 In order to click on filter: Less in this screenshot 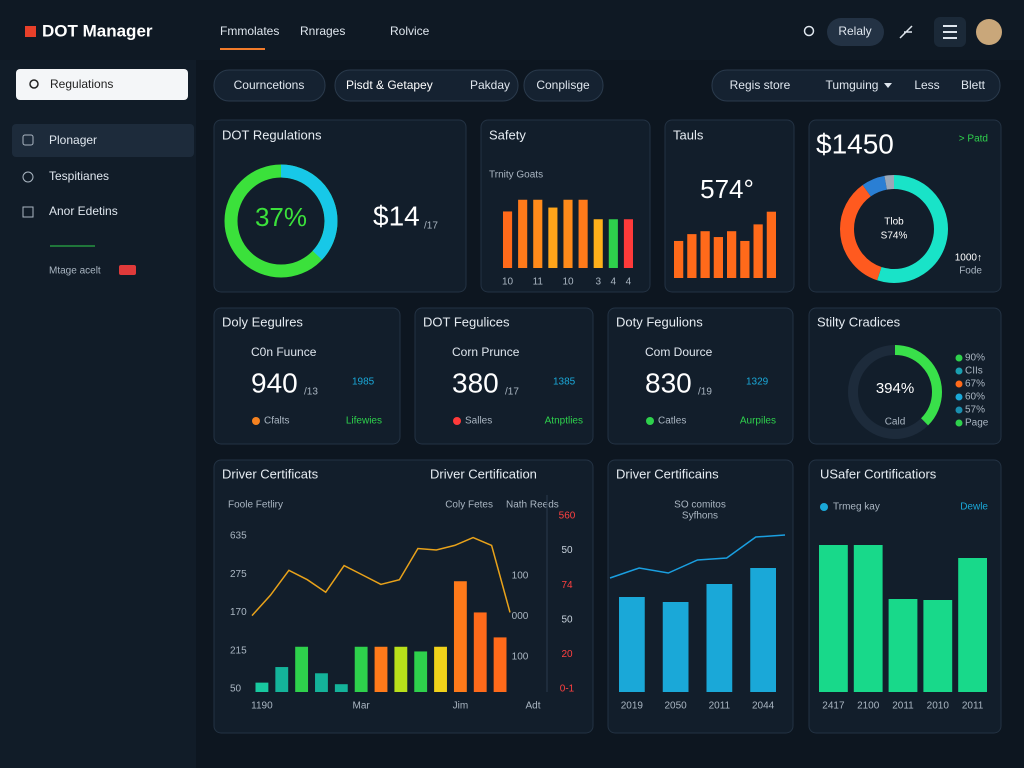, I will do `click(926, 85)`.